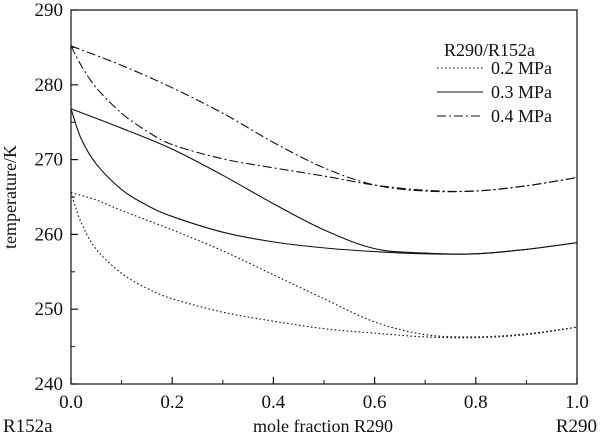  What do you see at coordinates (49, 160) in the screenshot?
I see `y-tick-label: 270` at bounding box center [49, 160].